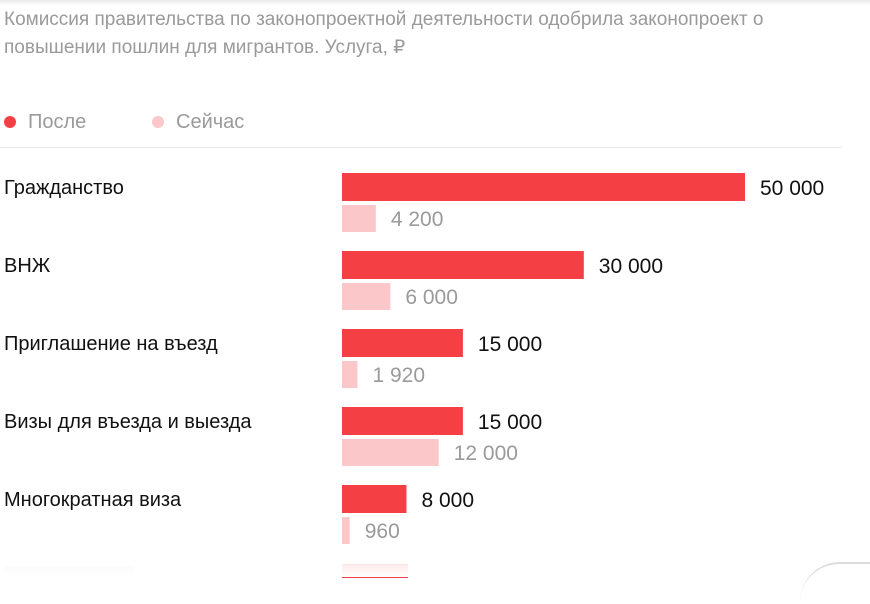  What do you see at coordinates (398, 375) in the screenshot?
I see `value-label-now-2: 1 920` at bounding box center [398, 375].